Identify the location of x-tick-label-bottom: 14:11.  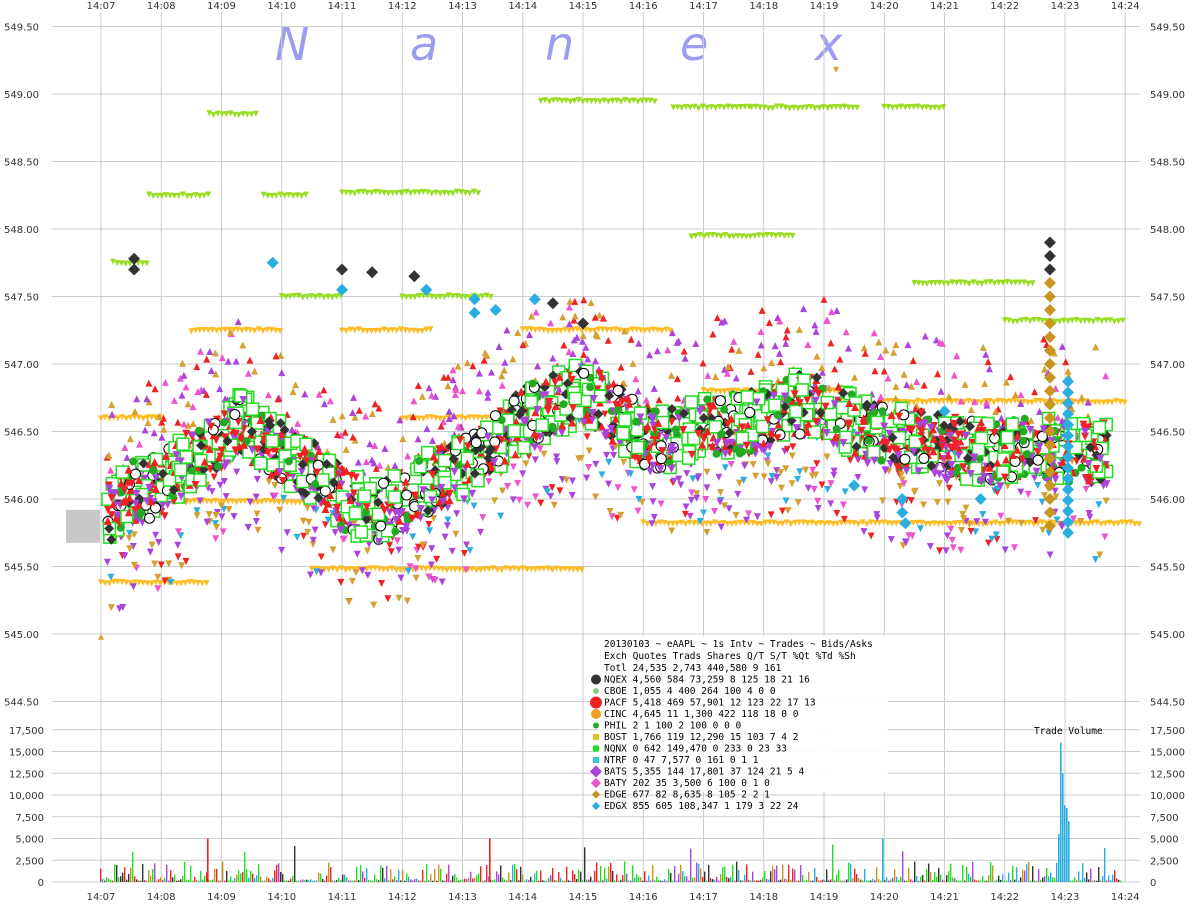
(342, 897).